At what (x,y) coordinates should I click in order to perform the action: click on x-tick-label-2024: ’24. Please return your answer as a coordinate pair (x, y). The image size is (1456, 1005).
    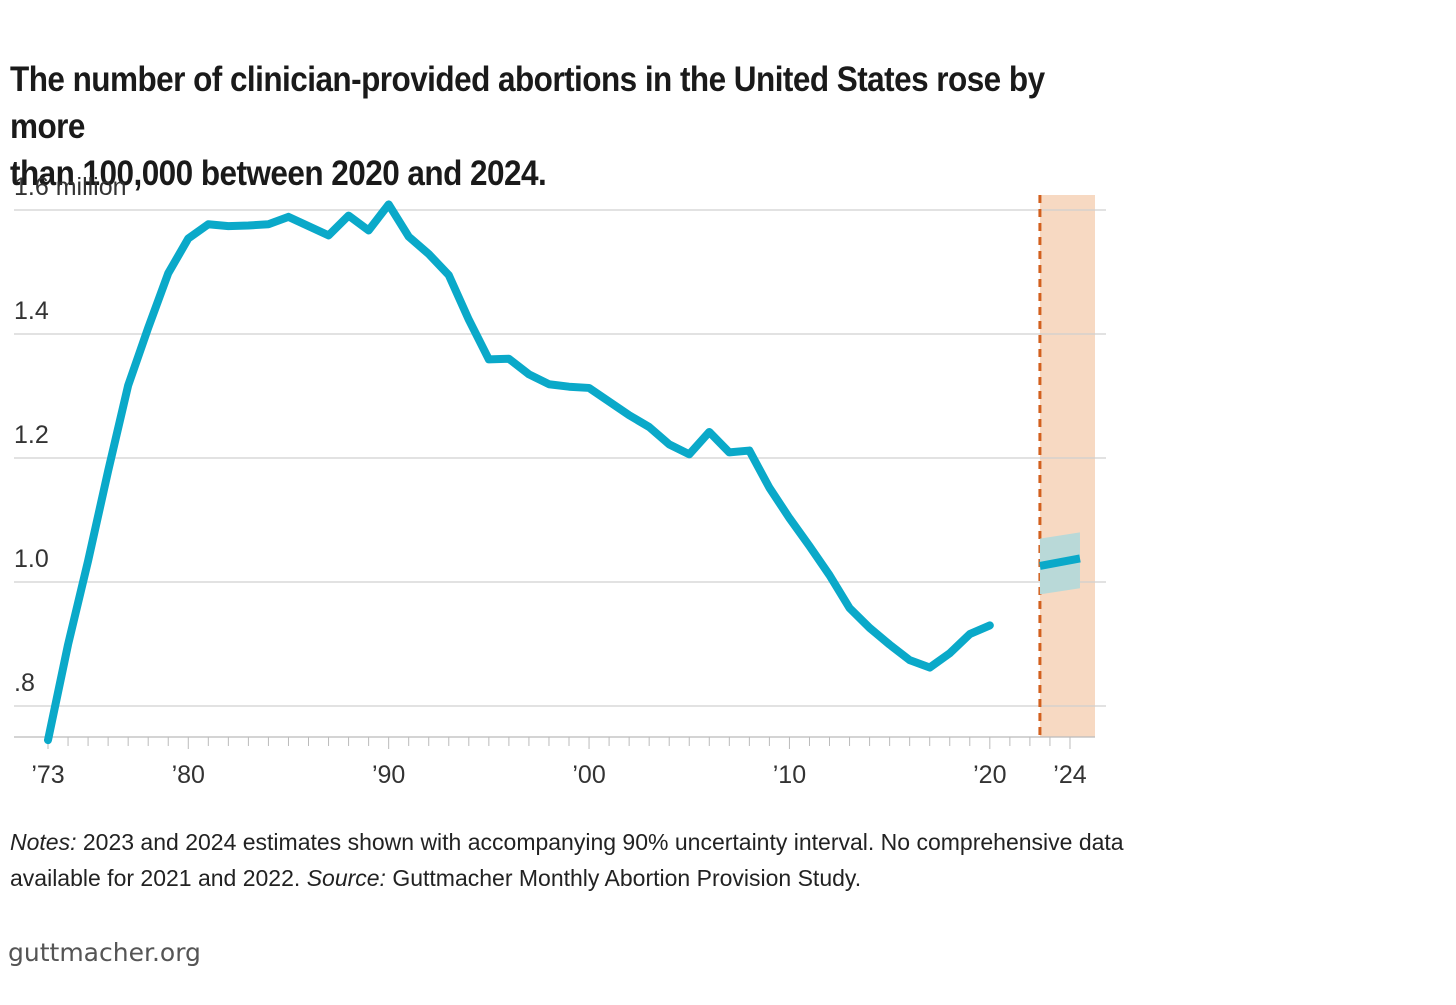
    Looking at the image, I should click on (1069, 775).